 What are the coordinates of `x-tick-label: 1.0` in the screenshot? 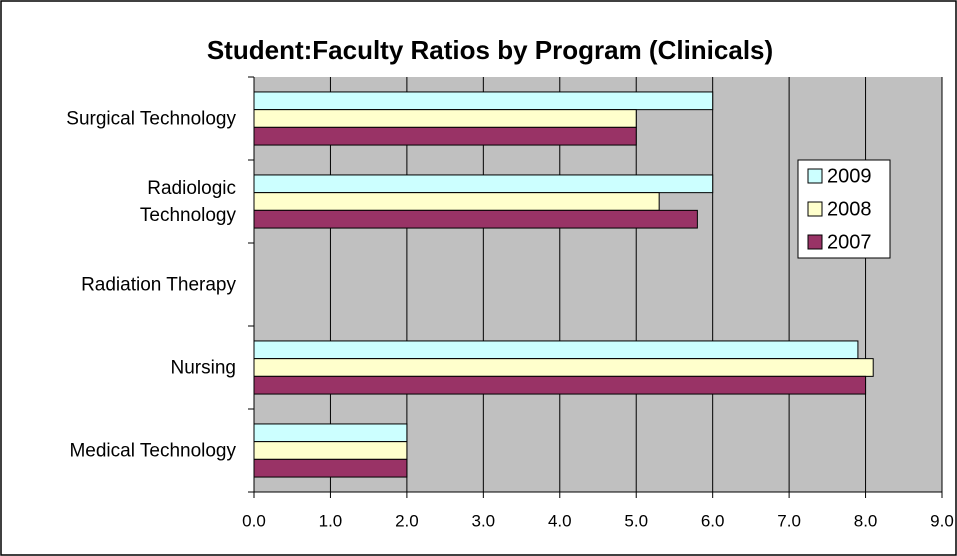 It's located at (331, 520).